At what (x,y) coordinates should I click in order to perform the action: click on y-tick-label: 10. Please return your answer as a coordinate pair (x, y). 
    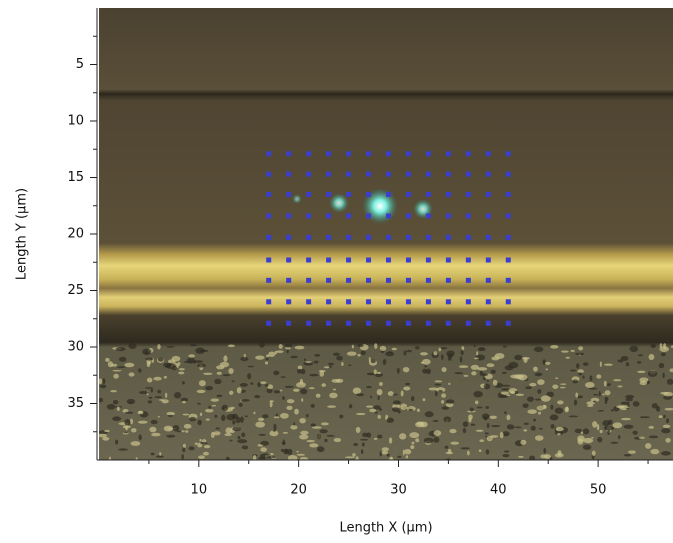
    Looking at the image, I should click on (75, 121).